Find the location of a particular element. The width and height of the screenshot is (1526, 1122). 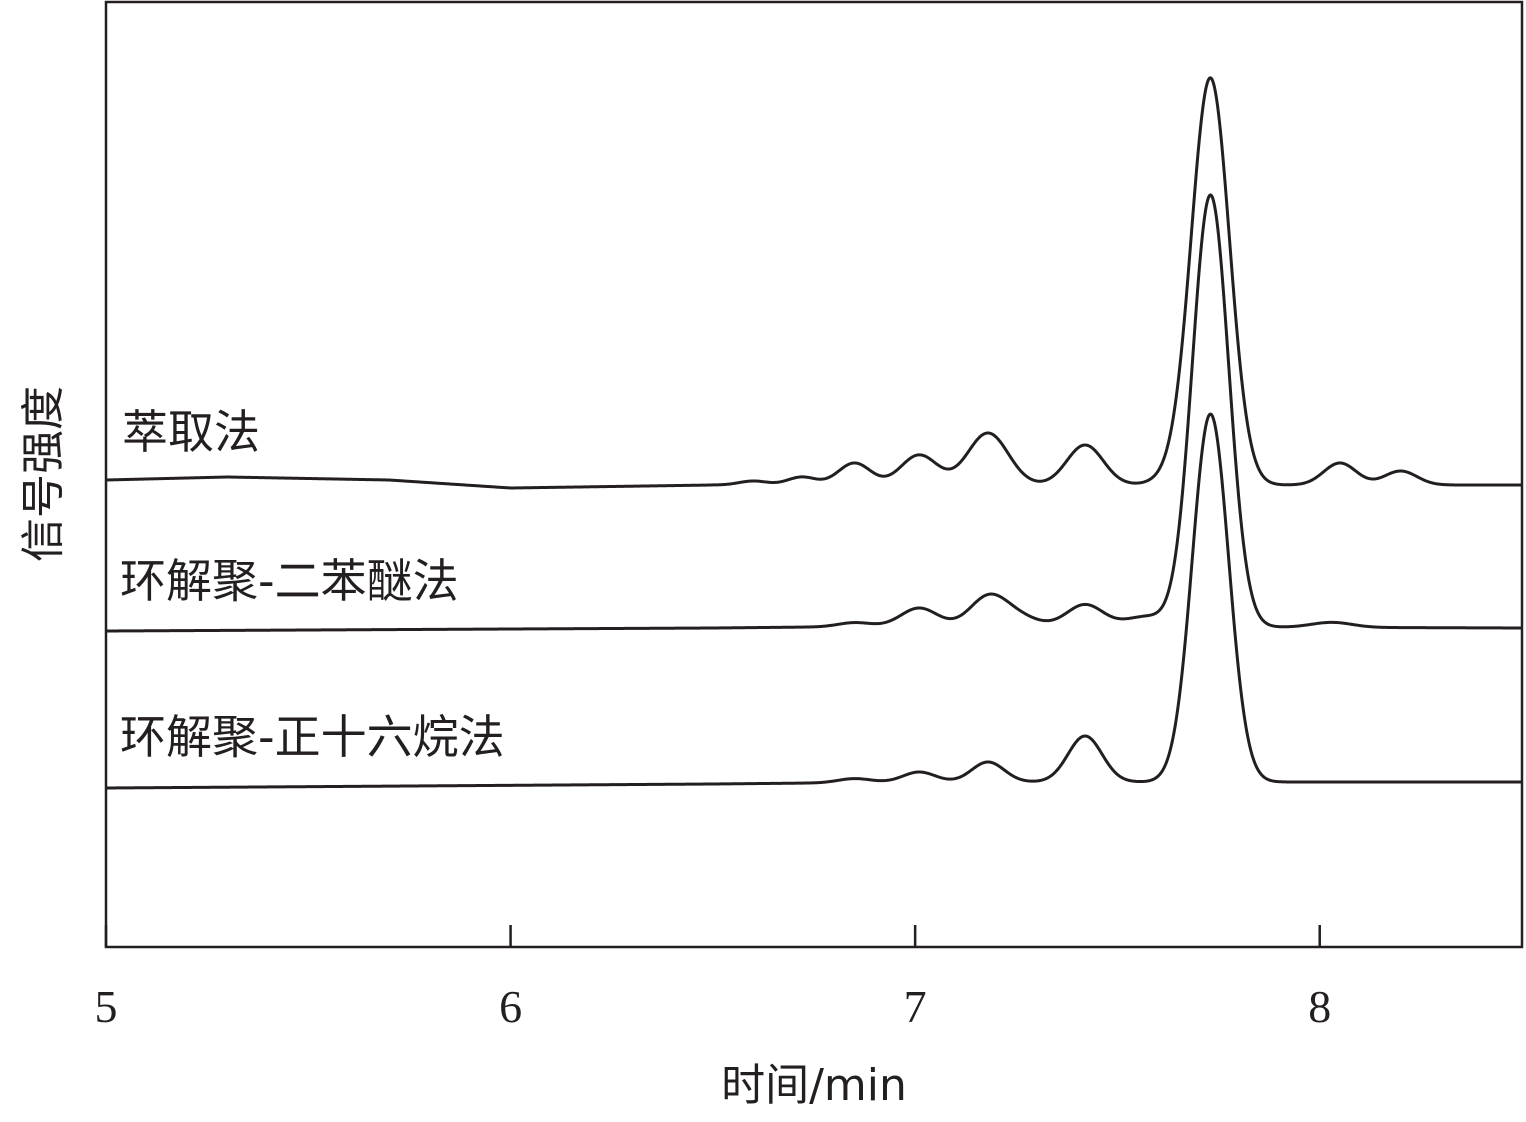

series-label-2: 环解聚-二苯醚法 is located at coordinates (289, 581).